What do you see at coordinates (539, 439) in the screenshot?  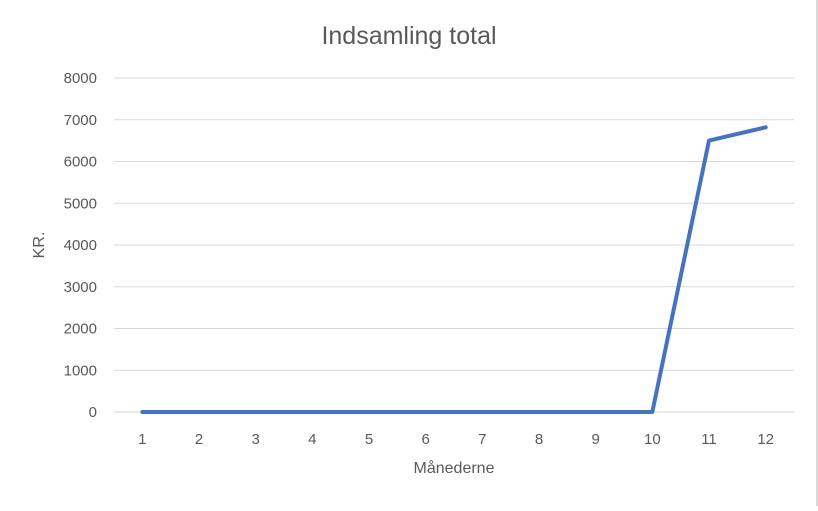 I see `x-tick-label: 8` at bounding box center [539, 439].